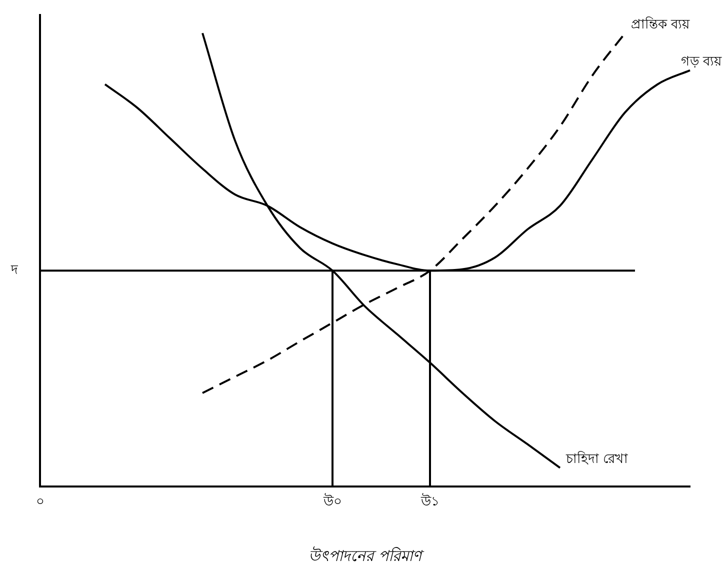 This screenshot has width=724, height=570. What do you see at coordinates (332, 502) in the screenshot?
I see `x-tick-label: উ০` at bounding box center [332, 502].